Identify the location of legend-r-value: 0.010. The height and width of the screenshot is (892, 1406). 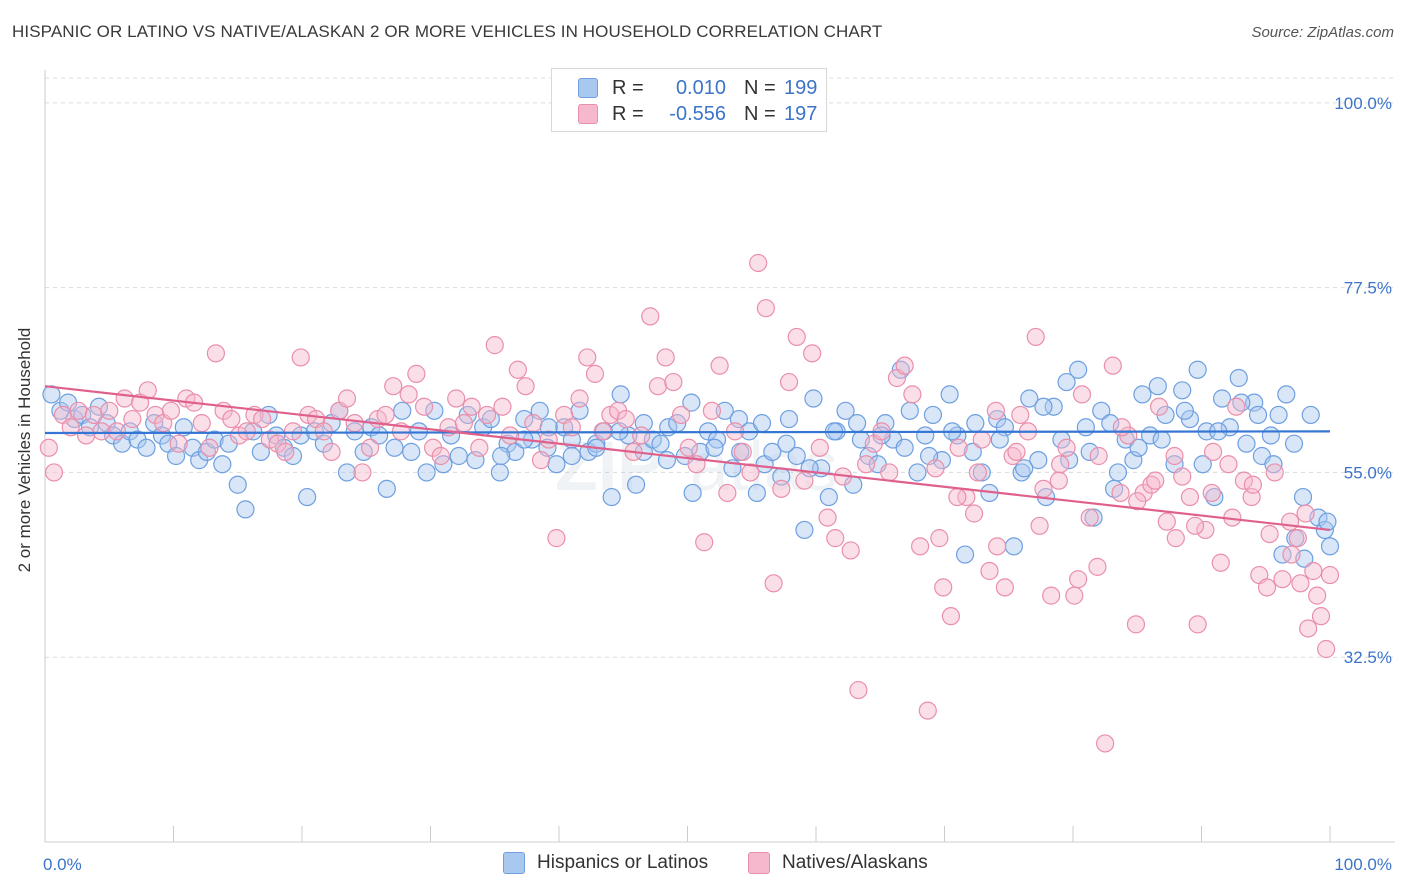
(700, 87).